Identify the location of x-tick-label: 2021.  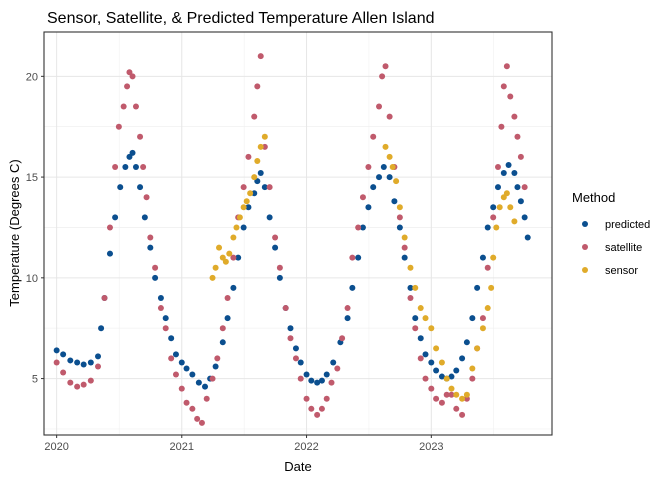
(182, 447).